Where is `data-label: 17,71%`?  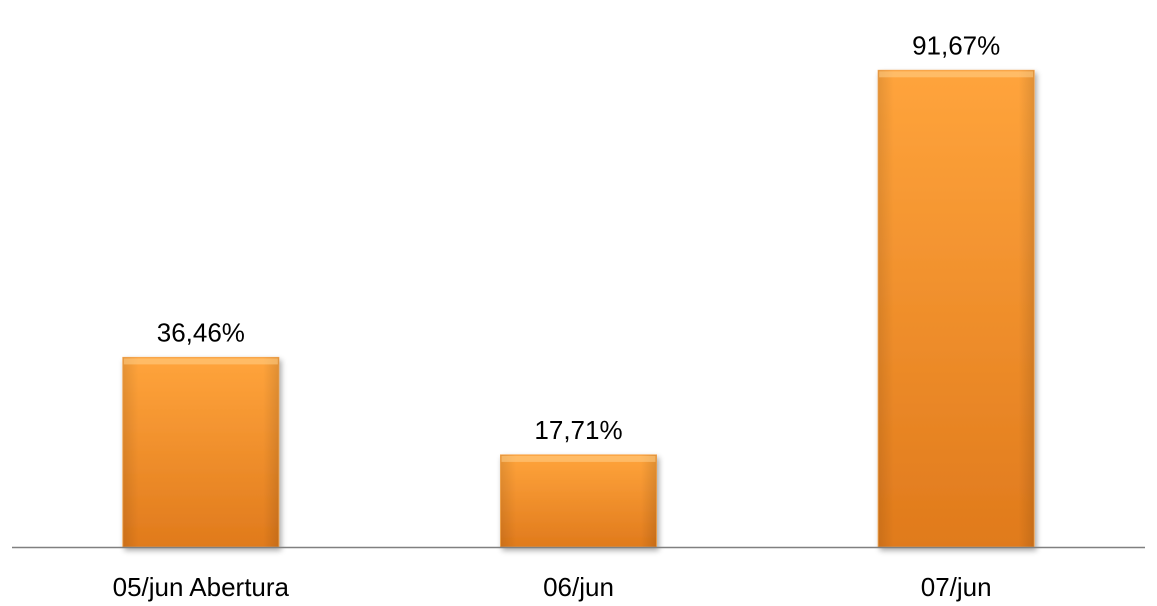
data-label: 17,71% is located at coordinates (578, 430).